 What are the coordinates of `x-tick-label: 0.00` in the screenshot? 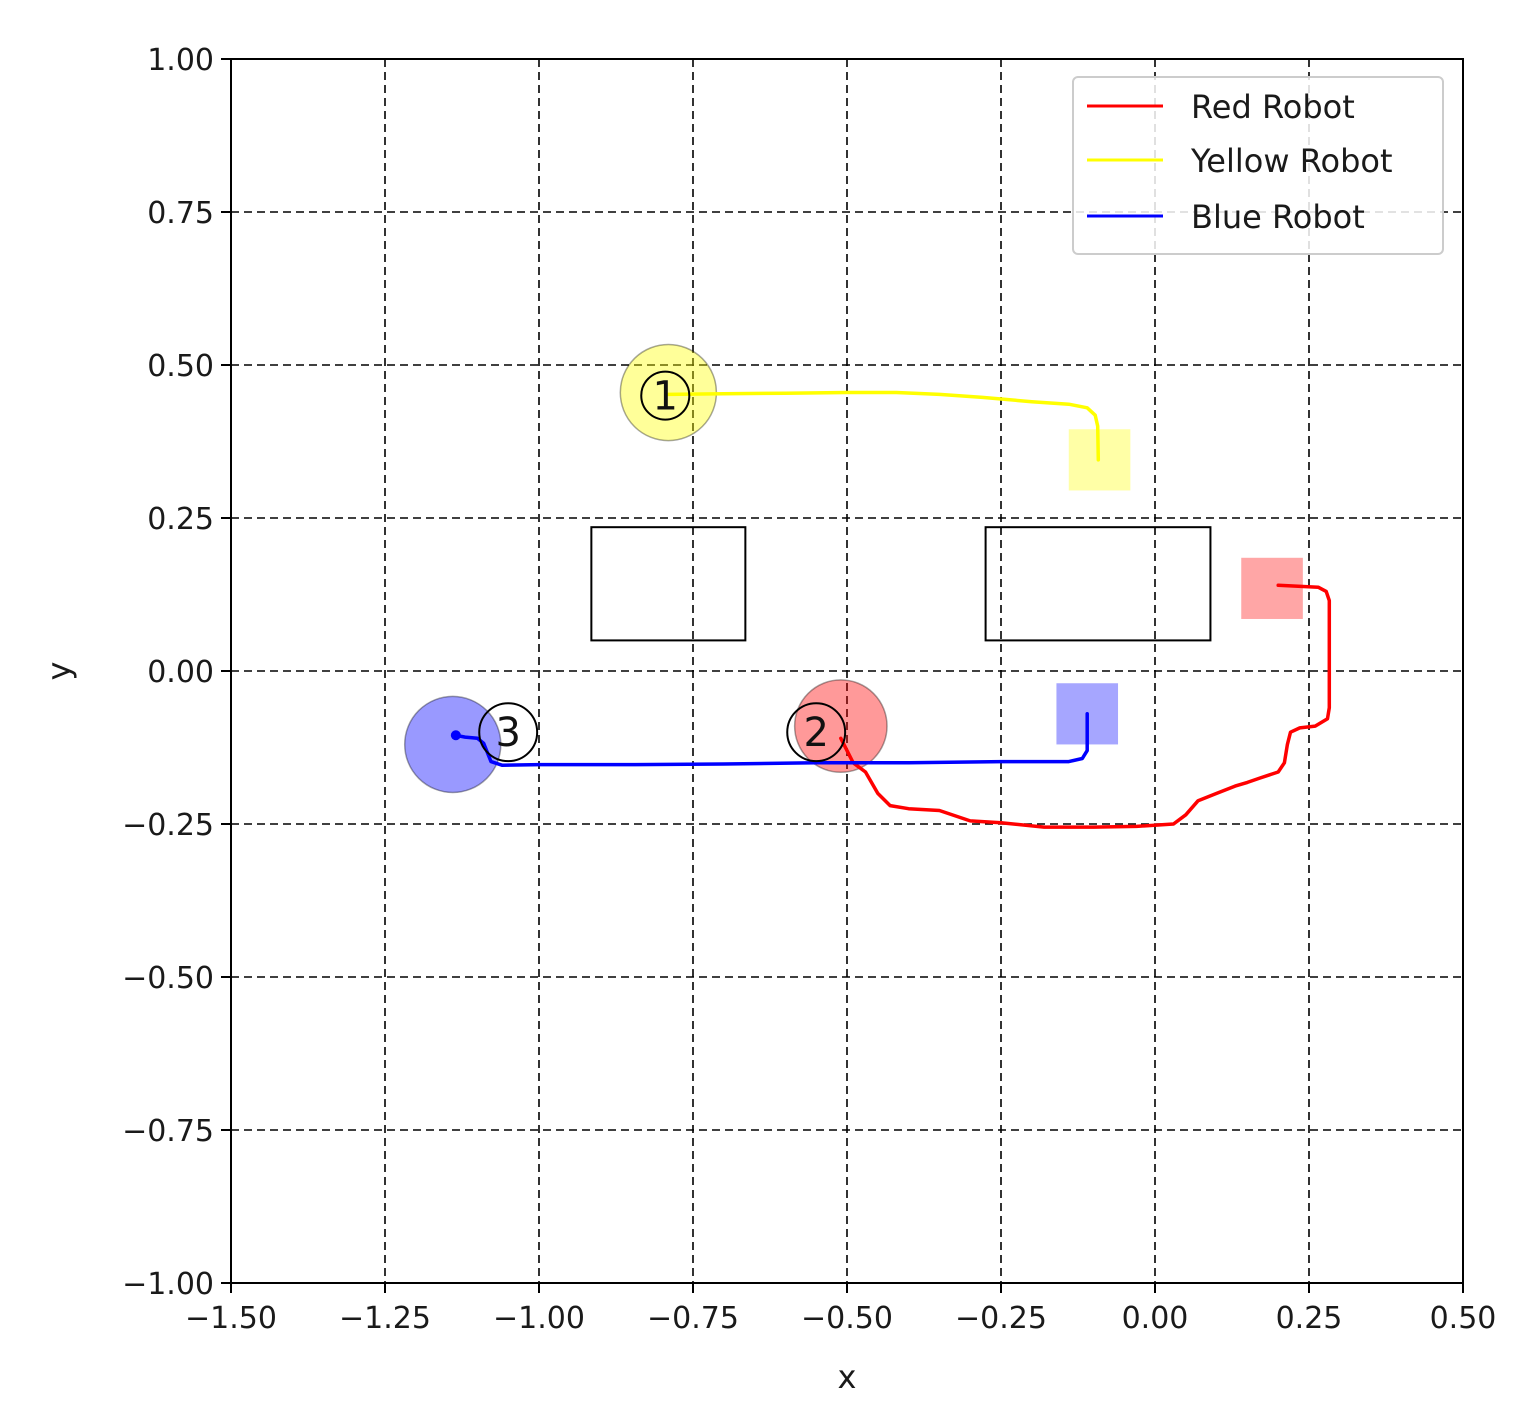 It's located at (1155, 1318).